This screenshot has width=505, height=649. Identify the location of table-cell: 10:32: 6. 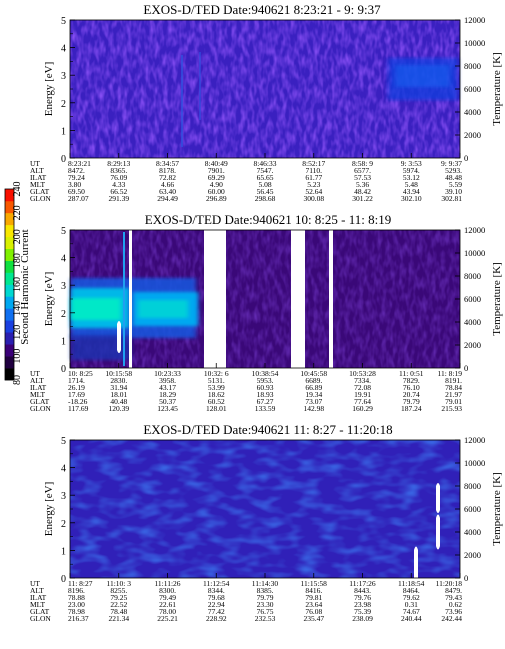
(216, 373).